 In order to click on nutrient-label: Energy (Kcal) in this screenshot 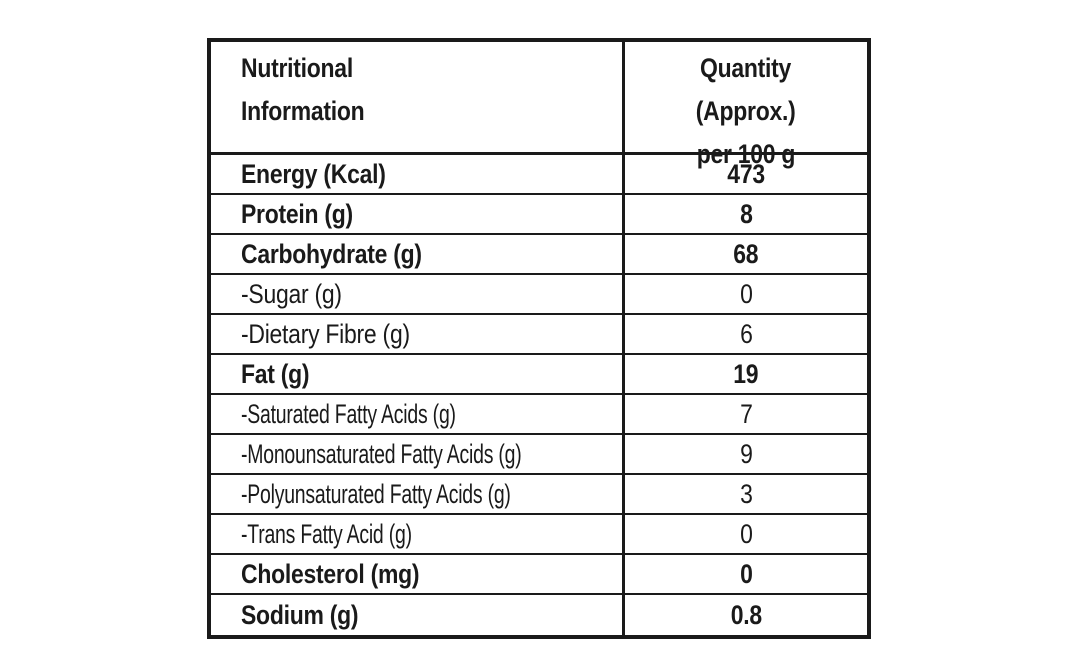, I will do `click(313, 173)`.